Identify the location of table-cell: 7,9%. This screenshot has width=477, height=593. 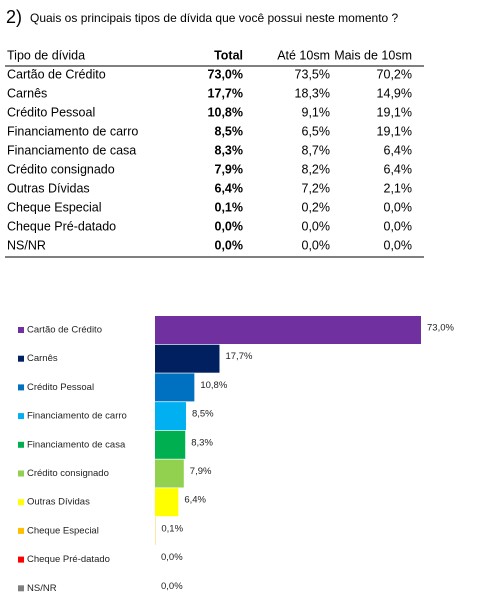
(229, 169).